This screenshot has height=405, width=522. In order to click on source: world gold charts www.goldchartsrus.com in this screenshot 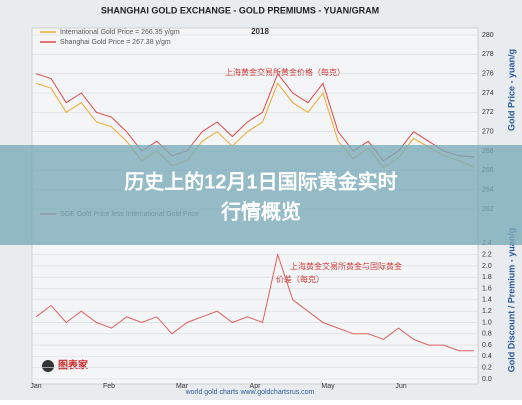, I will do `click(250, 392)`.